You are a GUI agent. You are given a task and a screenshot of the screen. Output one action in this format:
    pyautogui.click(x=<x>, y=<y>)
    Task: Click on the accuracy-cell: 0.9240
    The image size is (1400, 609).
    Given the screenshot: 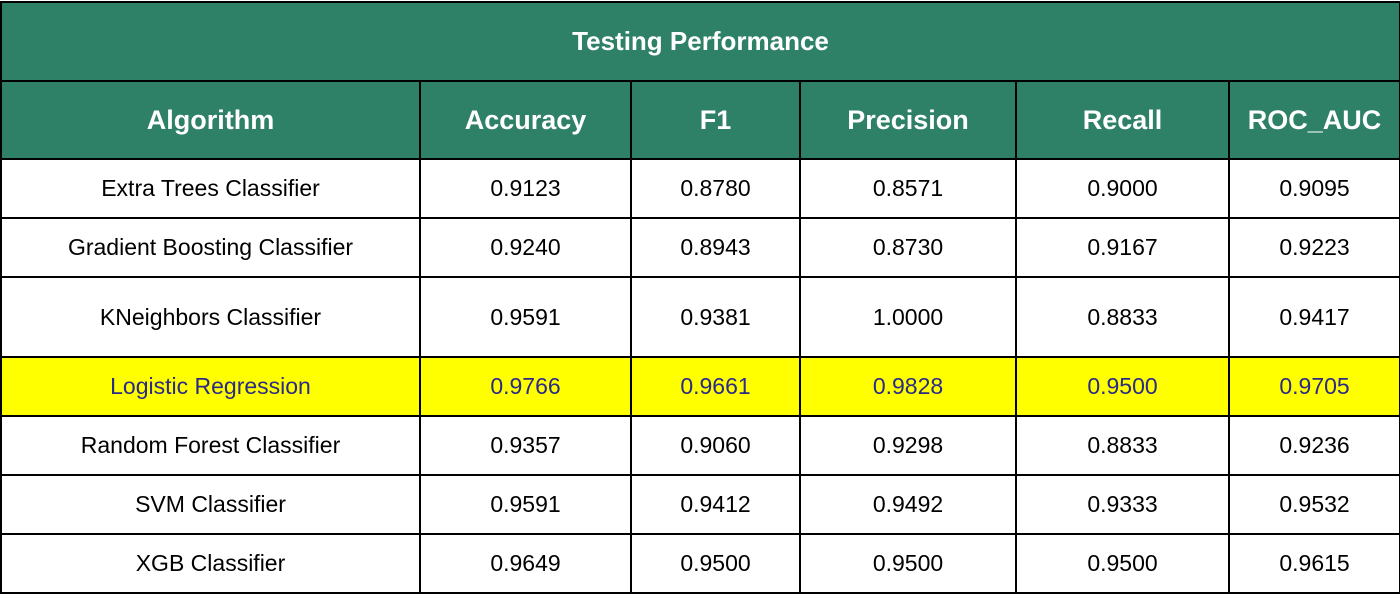 What is the action you would take?
    pyautogui.click(x=525, y=247)
    